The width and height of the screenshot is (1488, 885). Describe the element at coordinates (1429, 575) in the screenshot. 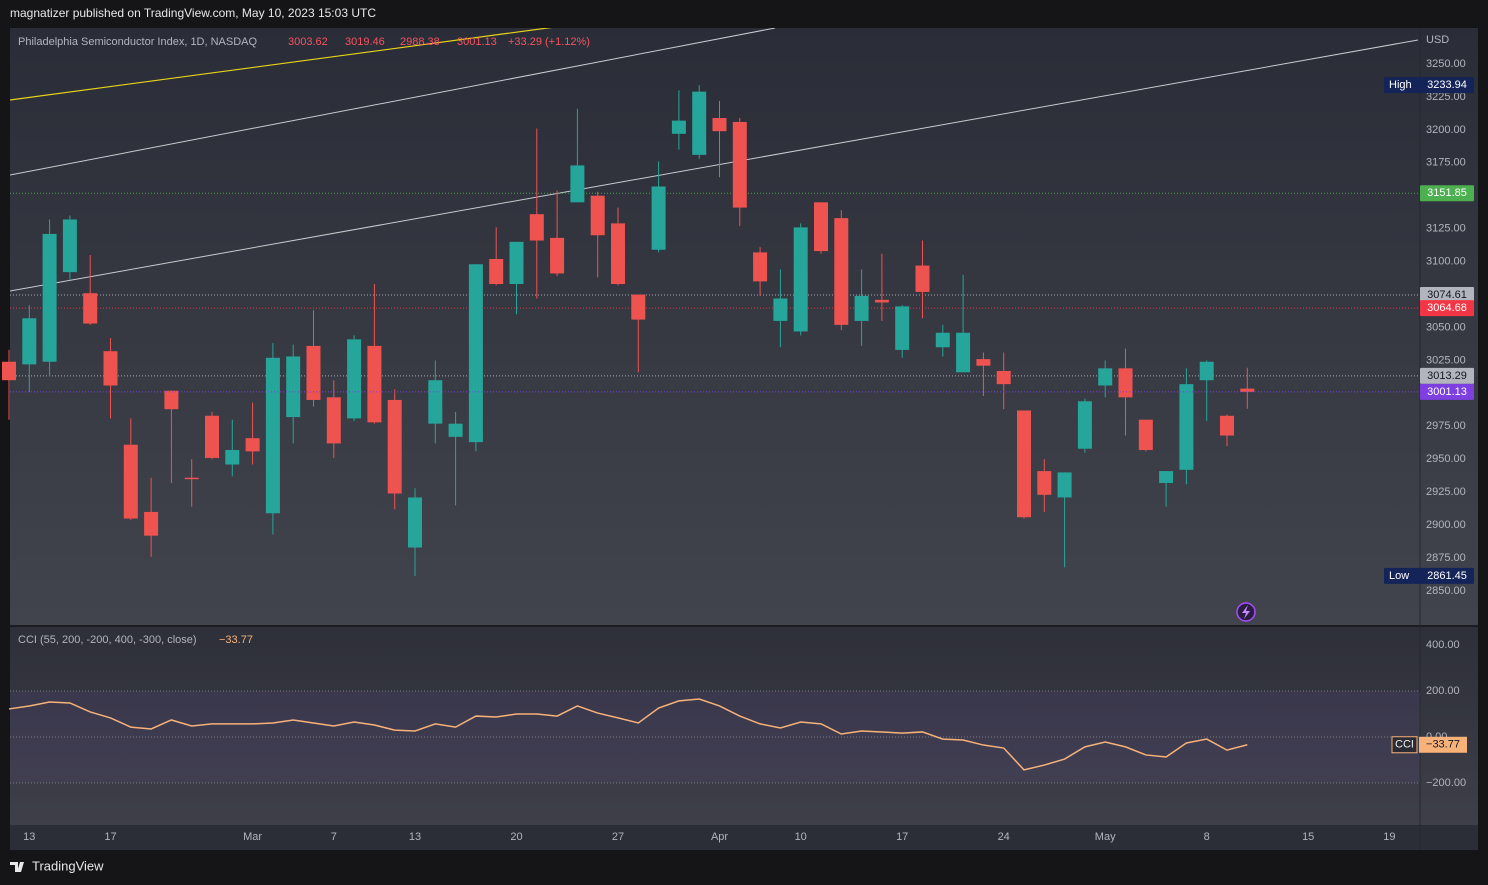

I see `low-label-bg` at that location.